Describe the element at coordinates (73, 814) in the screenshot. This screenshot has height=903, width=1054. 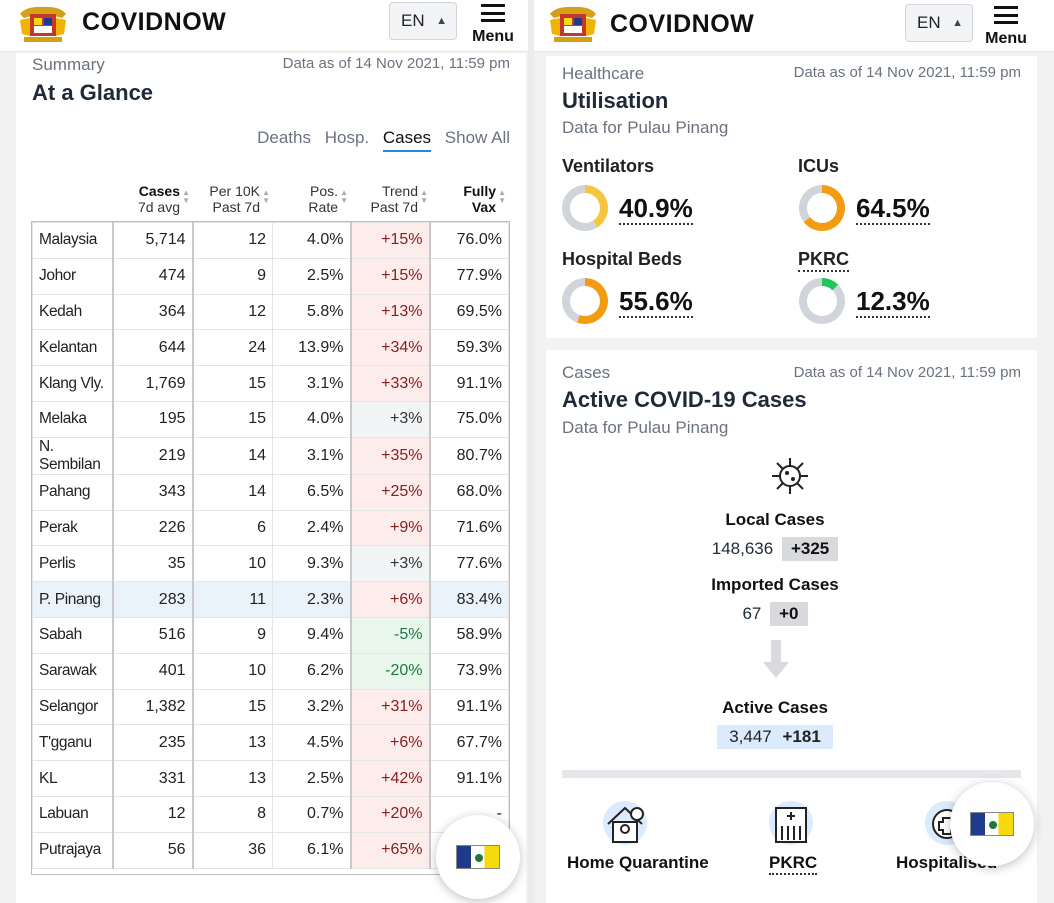
I see `state-name-cell: Labuan` at that location.